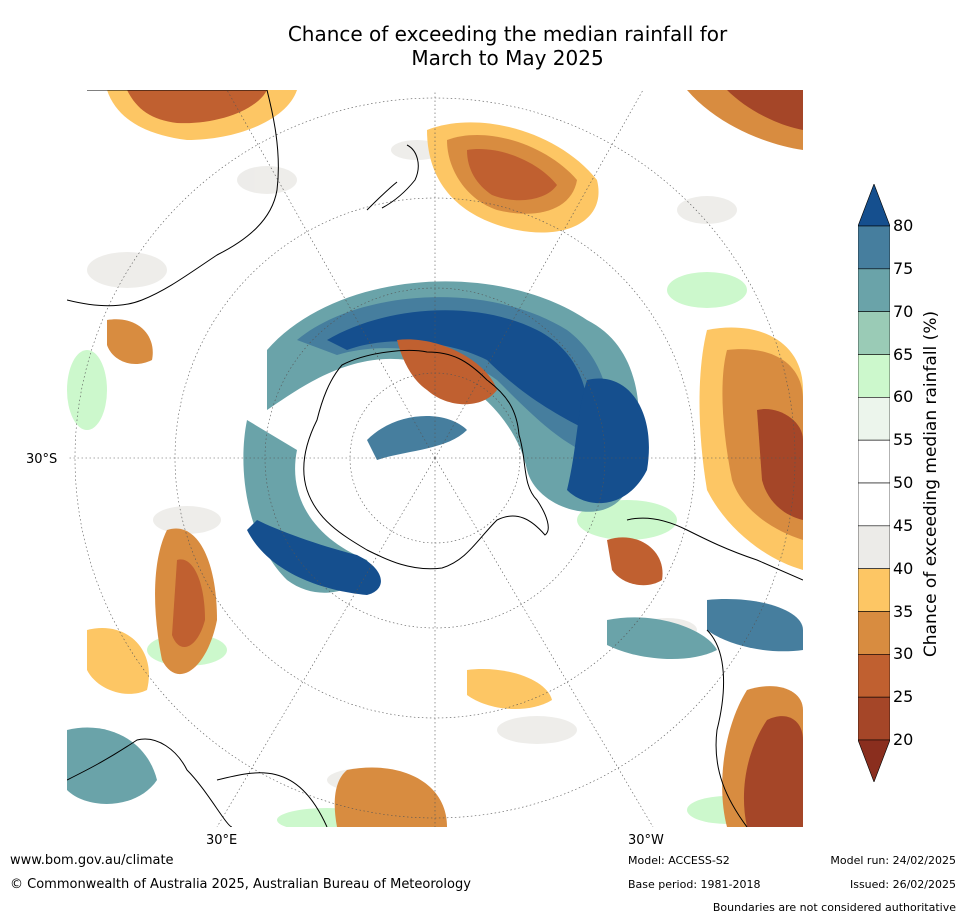 The width and height of the screenshot is (965, 919). I want to click on colorbar-tick-75: 75, so click(903, 268).